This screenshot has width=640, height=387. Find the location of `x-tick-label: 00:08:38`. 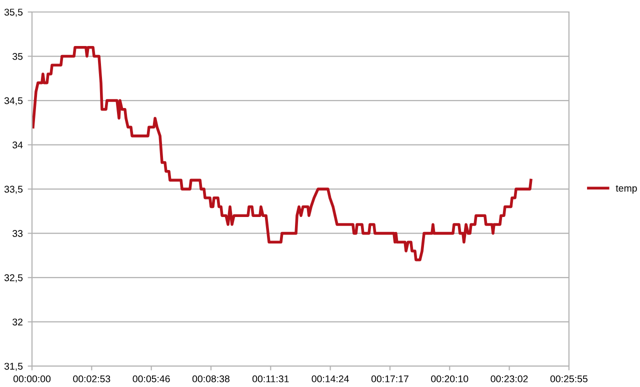

x-tick-label: 00:08:38 is located at coordinates (211, 378).